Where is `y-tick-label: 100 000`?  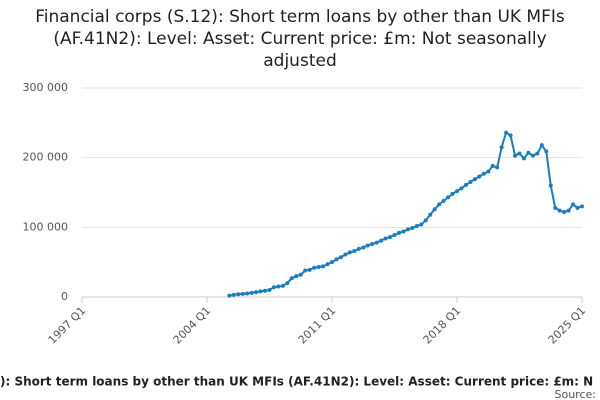
y-tick-label: 100 000 is located at coordinates (46, 226).